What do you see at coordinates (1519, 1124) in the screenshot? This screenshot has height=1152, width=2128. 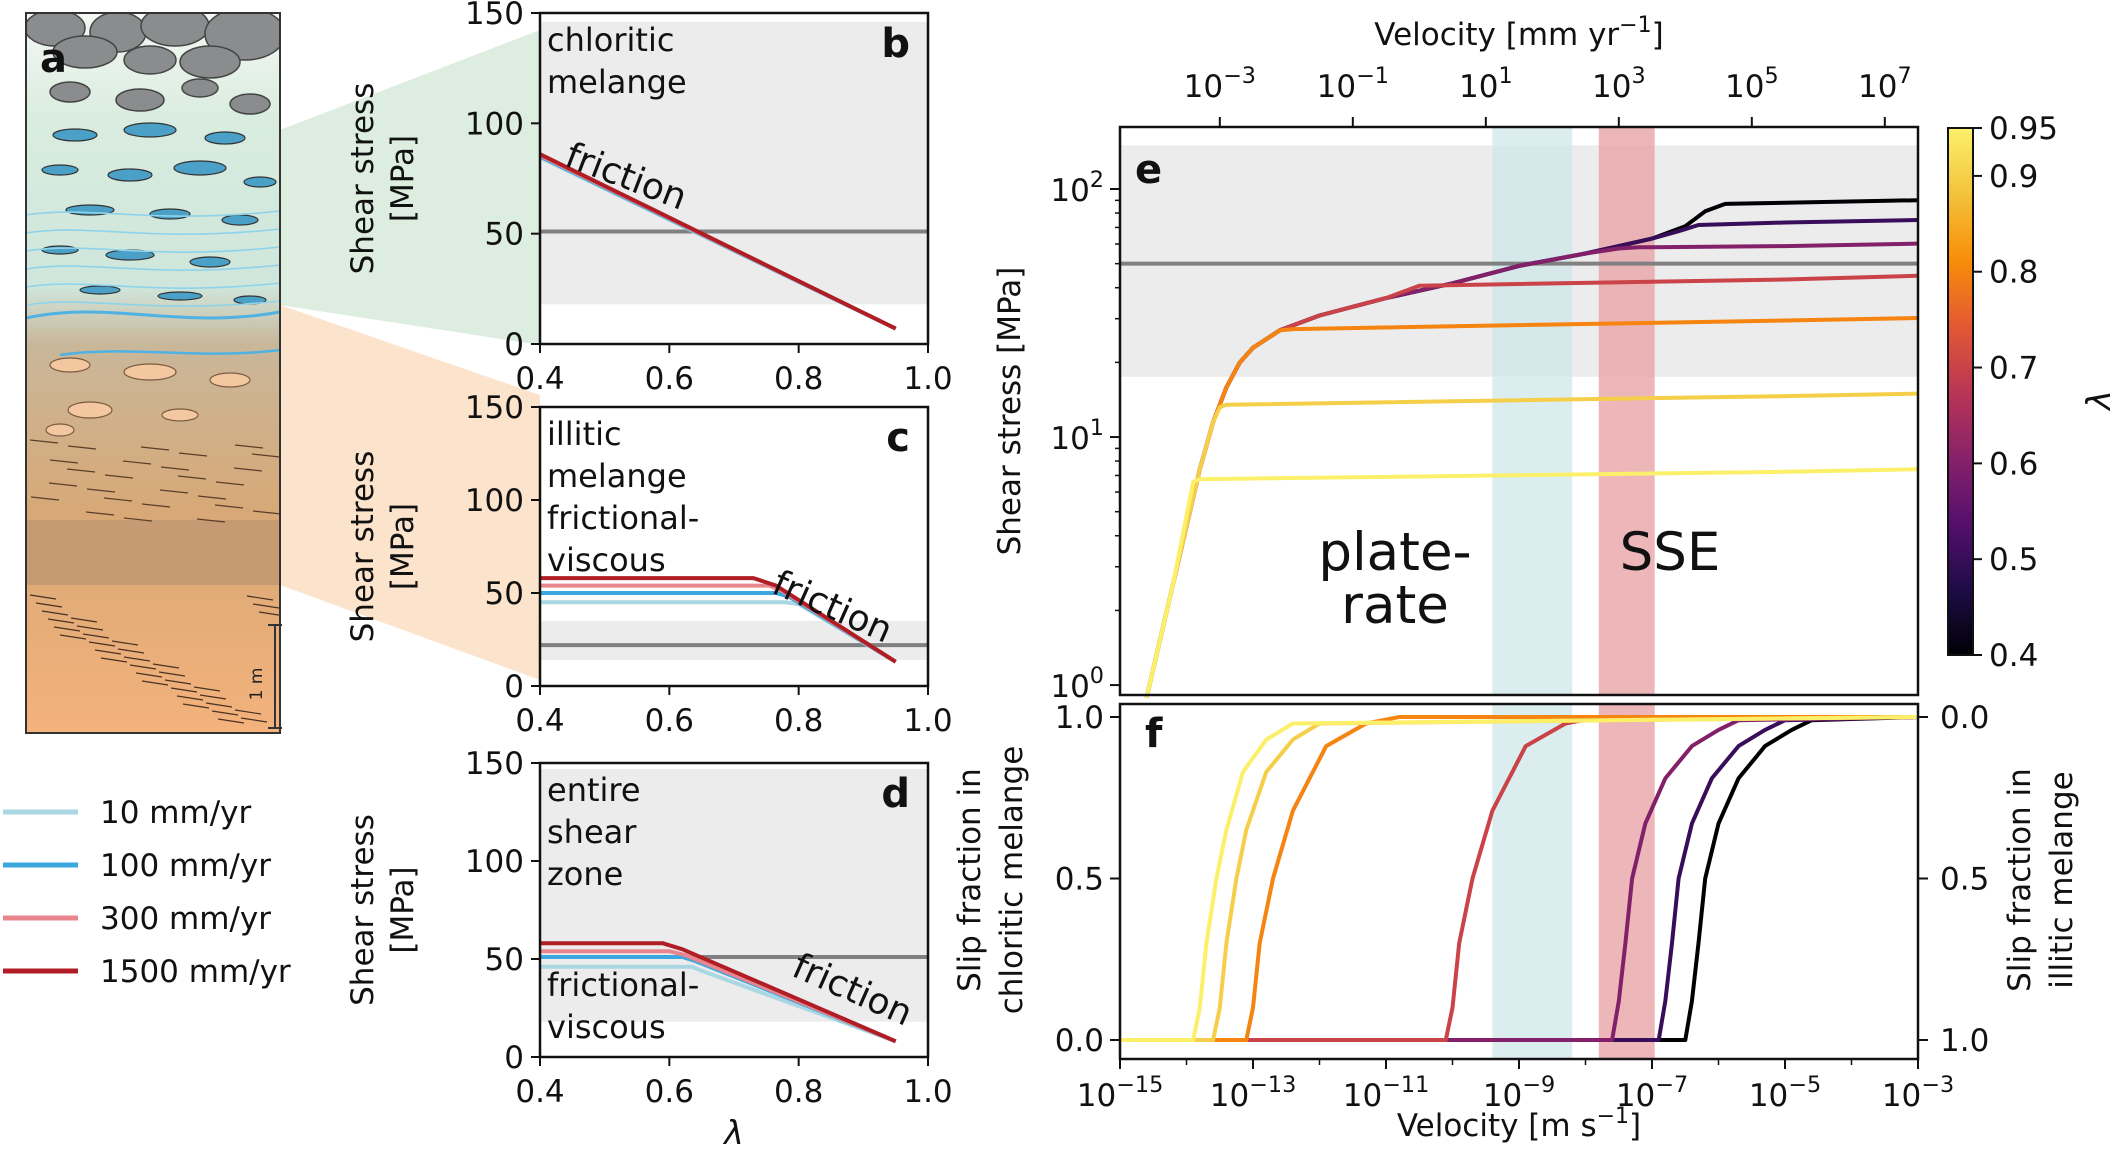 I see `x-axis-label: Velocity [m s−1]` at bounding box center [1519, 1124].